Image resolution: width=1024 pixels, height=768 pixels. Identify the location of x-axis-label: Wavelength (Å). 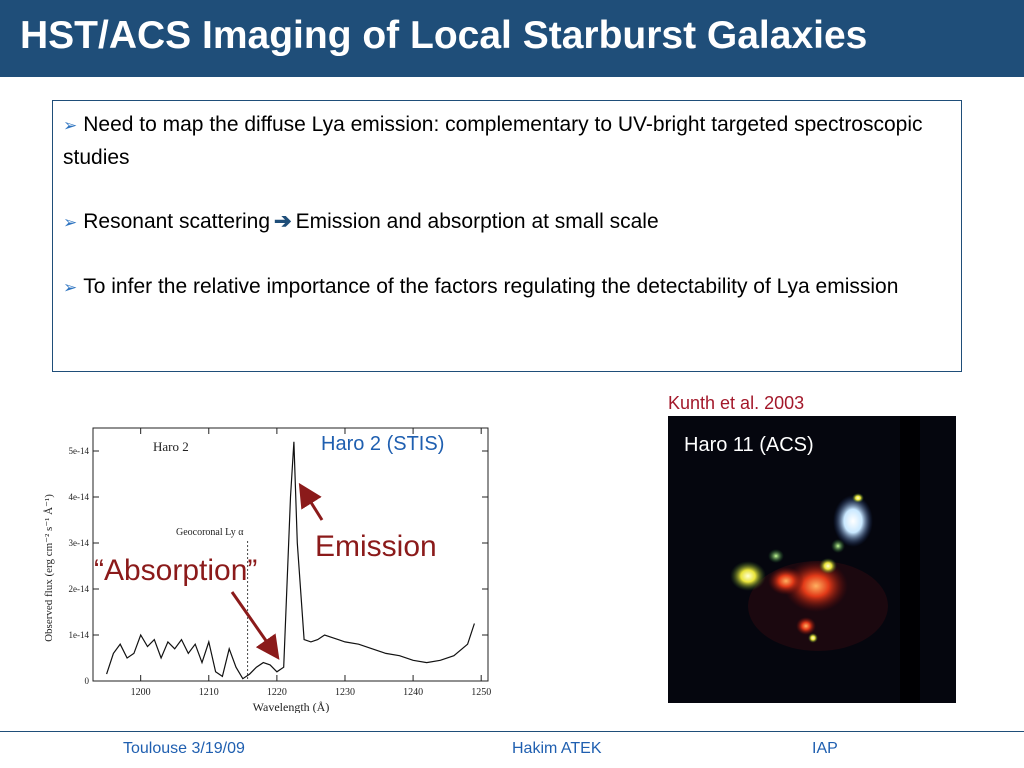
(291, 706).